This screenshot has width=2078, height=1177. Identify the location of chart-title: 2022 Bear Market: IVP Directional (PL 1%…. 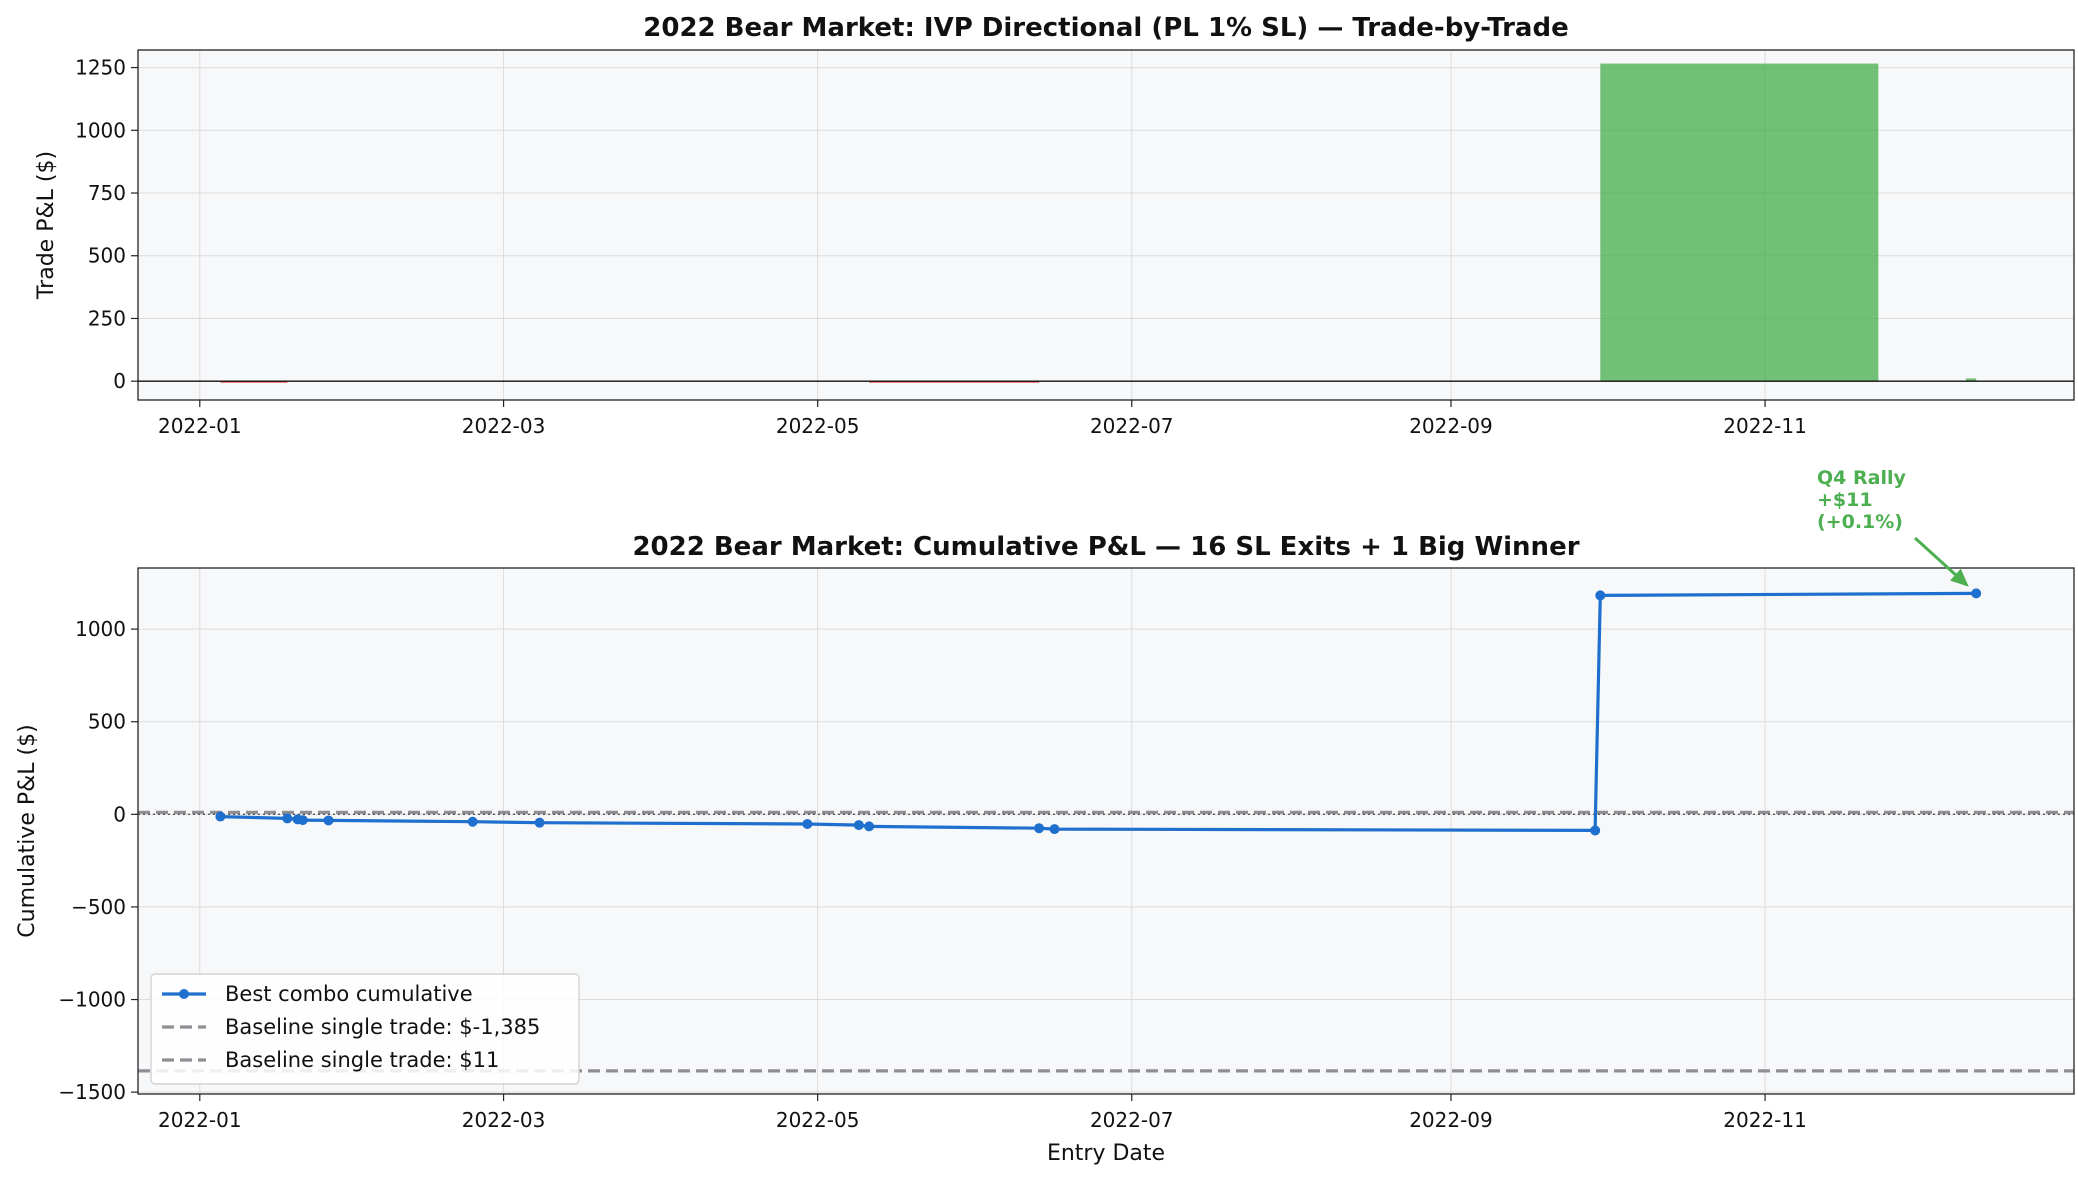
(1105, 28).